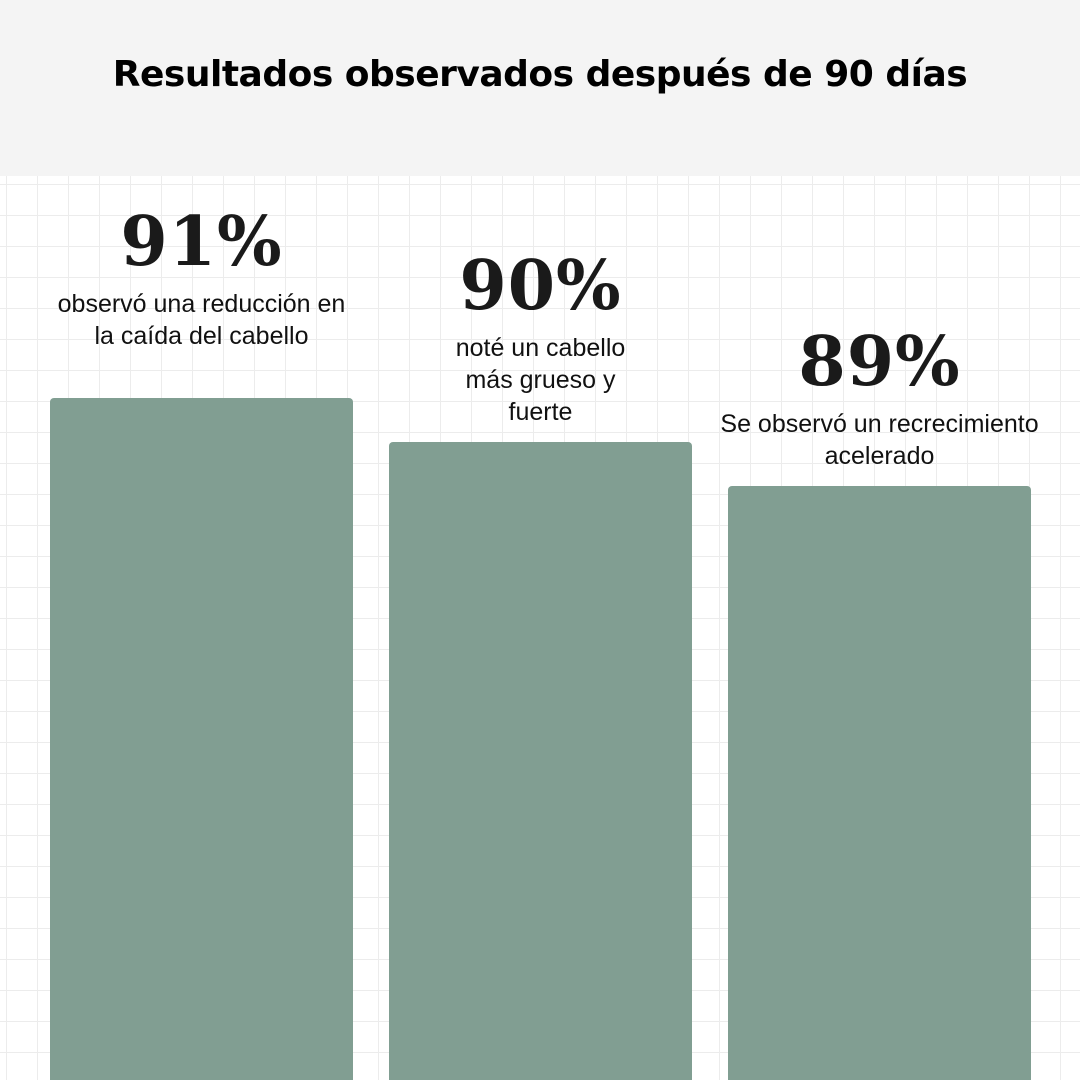  I want to click on chart-title: Resultados observados después de 90 días, so click(540, 74).